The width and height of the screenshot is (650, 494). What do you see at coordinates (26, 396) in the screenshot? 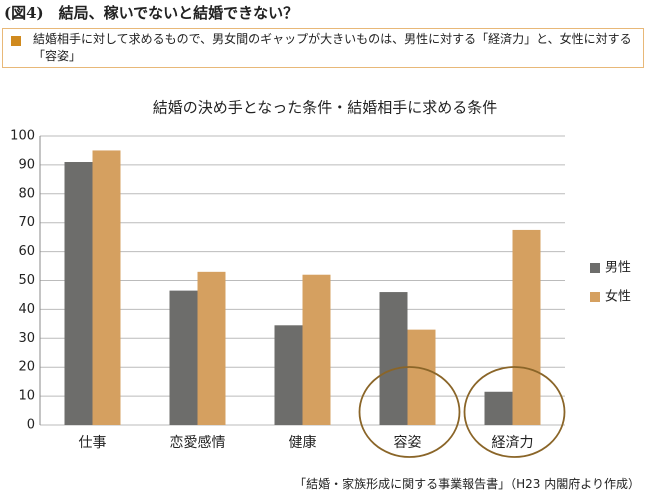
I see `y-tick-label: 10` at bounding box center [26, 396].